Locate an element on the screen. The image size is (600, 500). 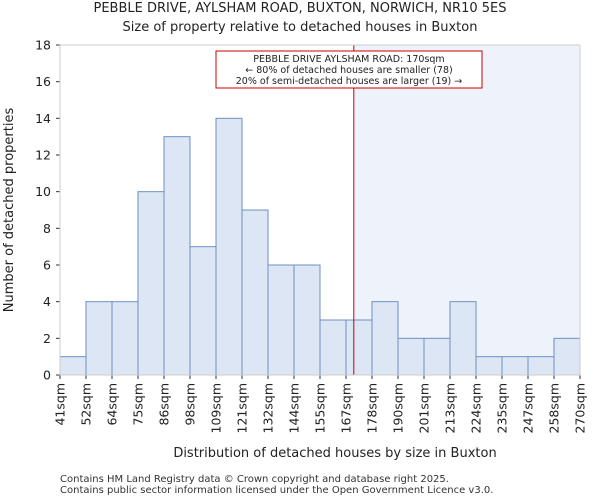
bar-190sqm is located at coordinates (411, 356).